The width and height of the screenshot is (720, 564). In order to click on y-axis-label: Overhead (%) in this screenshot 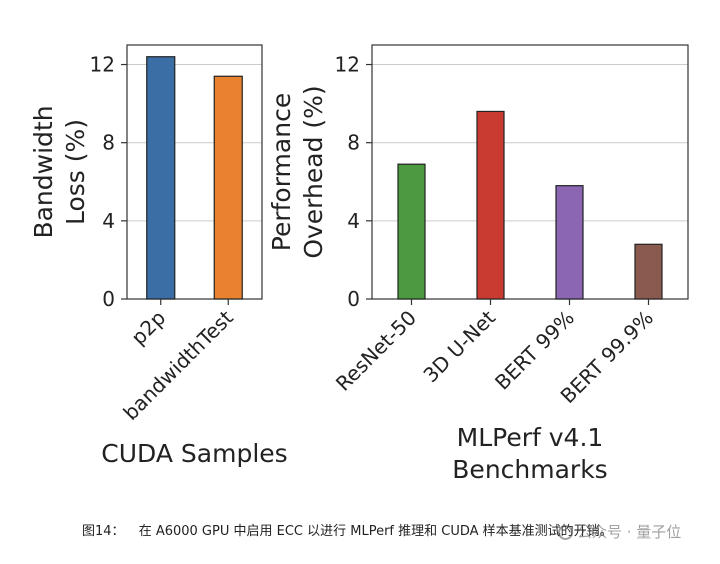, I will do `click(313, 171)`.